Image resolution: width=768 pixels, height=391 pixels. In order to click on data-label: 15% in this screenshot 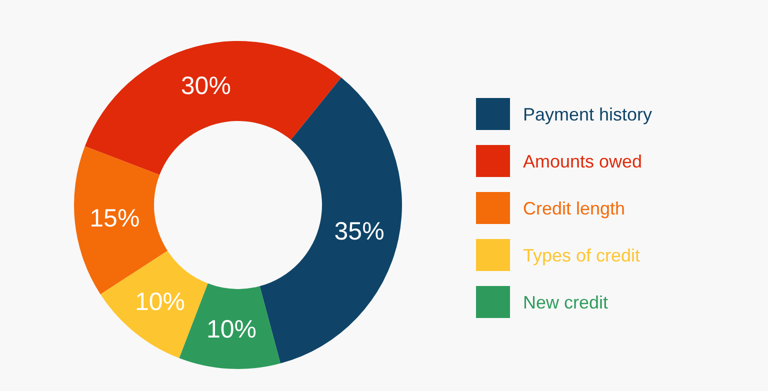, I will do `click(115, 218)`.